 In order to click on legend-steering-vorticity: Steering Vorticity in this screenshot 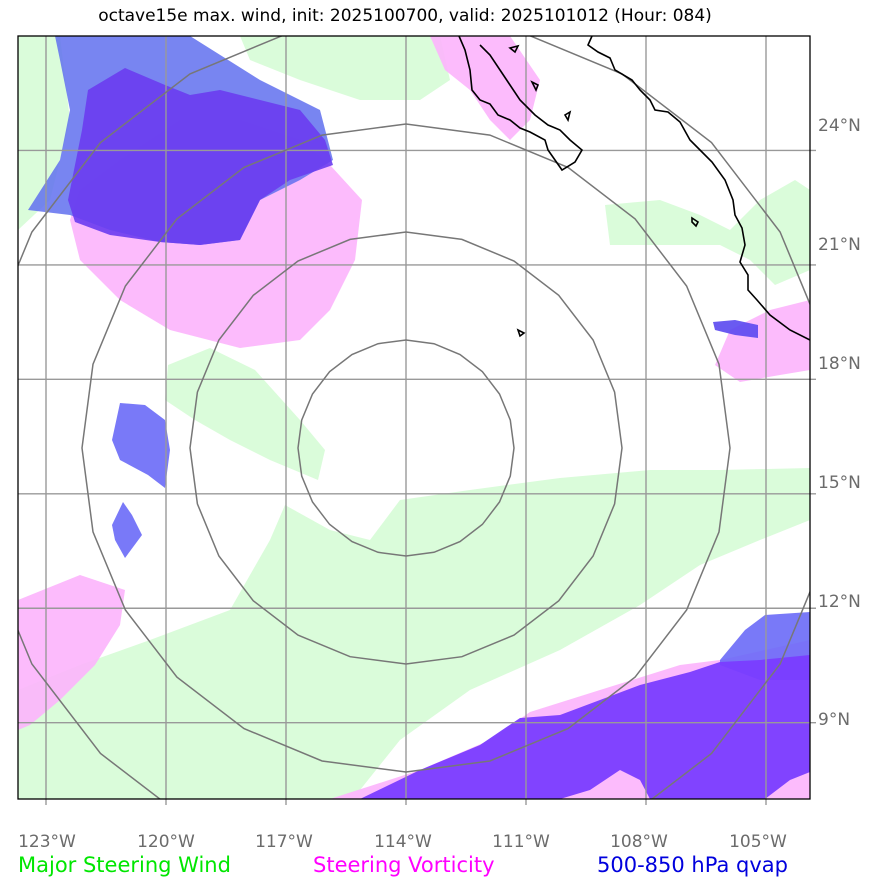, I will do `click(404, 865)`.